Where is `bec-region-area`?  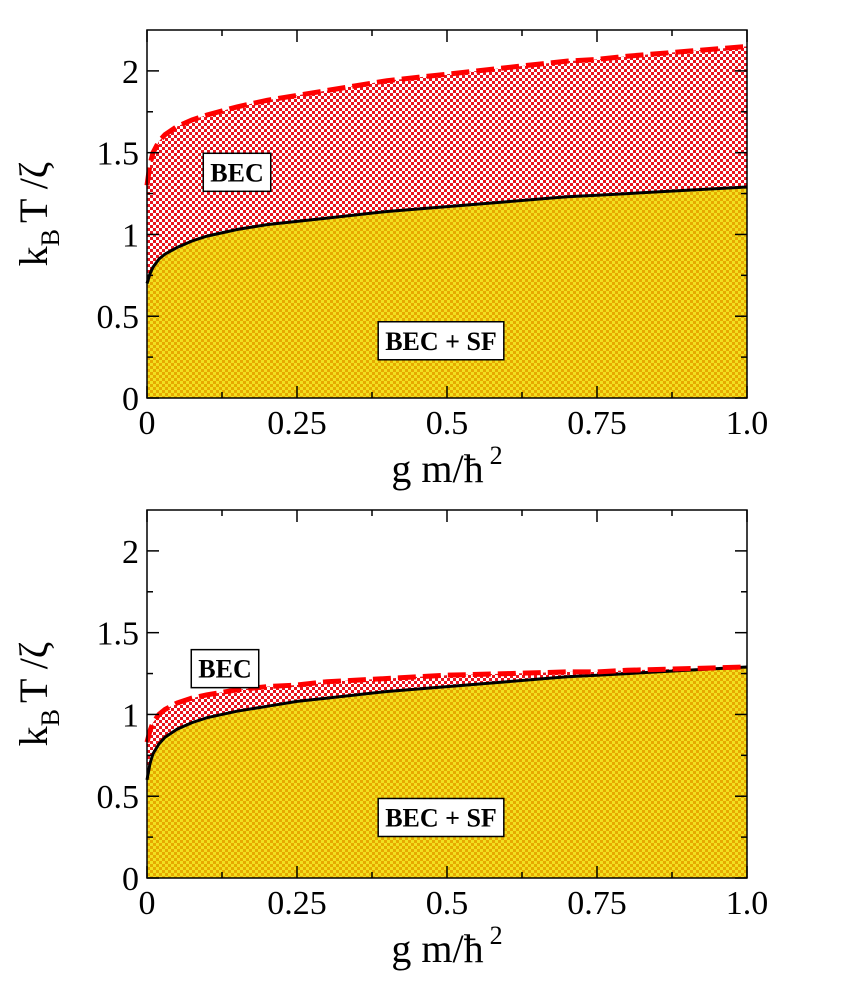 bec-region-area is located at coordinates (447, 723).